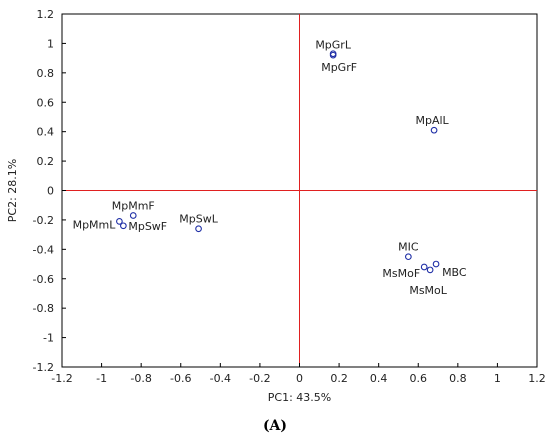 The height and width of the screenshot is (443, 550). What do you see at coordinates (140, 378) in the screenshot?
I see `x-tick-label: -0.8` at bounding box center [140, 378].